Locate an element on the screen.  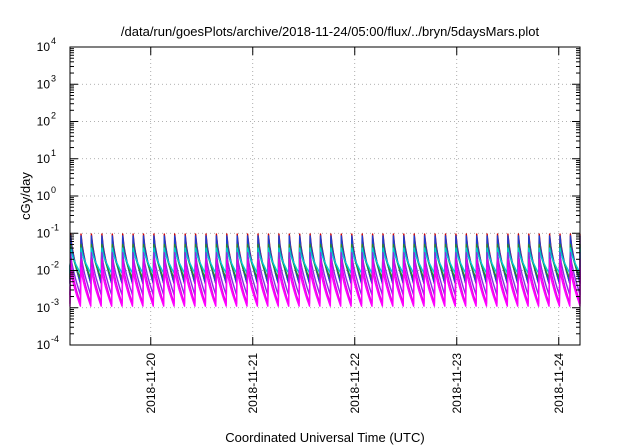
y-tick-exponent: 1 is located at coordinates (53, 153).